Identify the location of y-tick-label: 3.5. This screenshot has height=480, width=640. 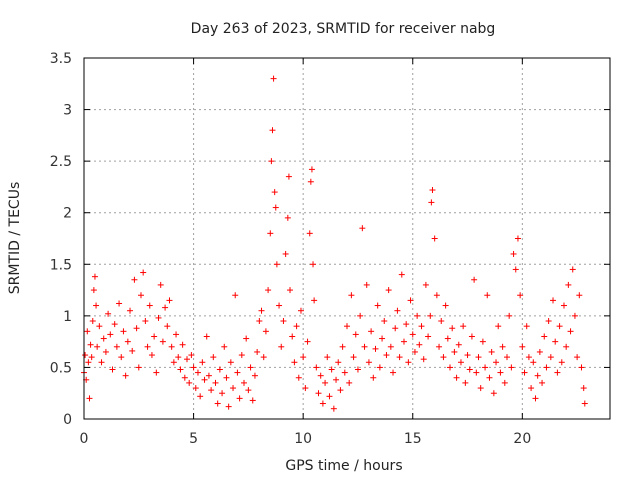
(61, 59).